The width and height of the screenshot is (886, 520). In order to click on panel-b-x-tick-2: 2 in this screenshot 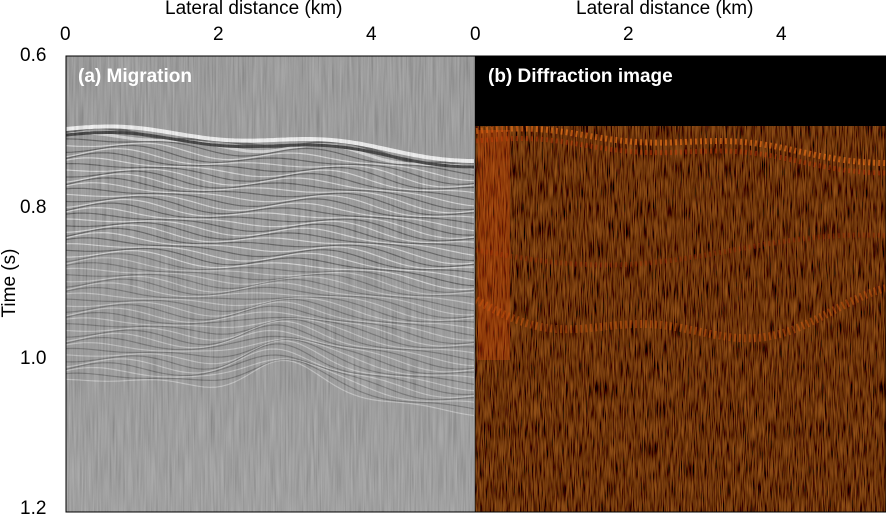, I will do `click(628, 34)`.